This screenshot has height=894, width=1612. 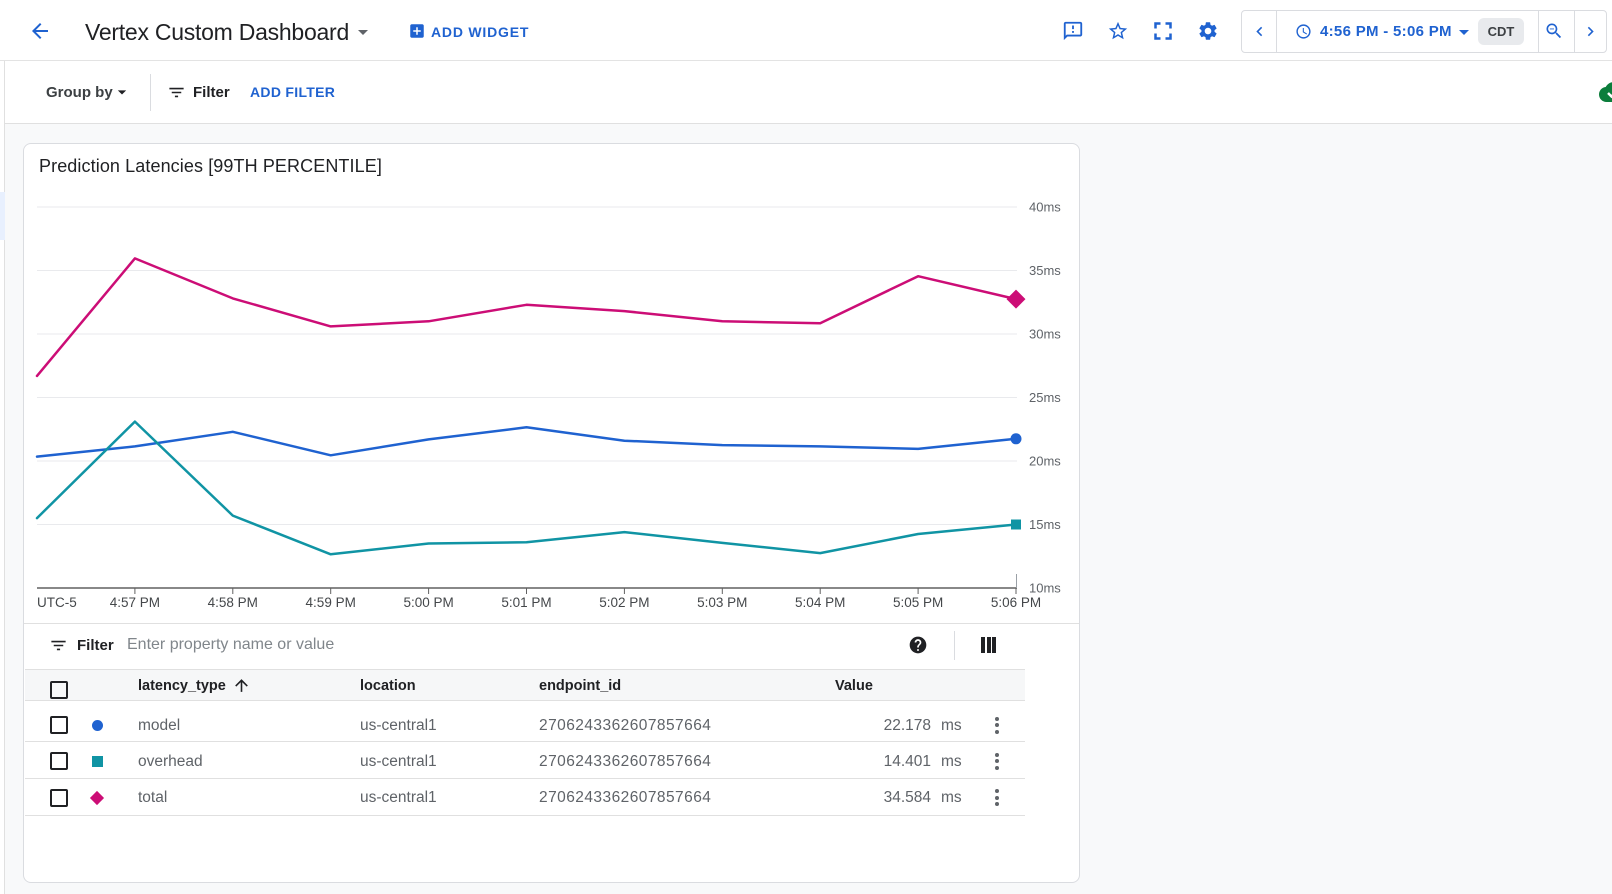 I want to click on svg-text: 20ms, so click(x=1045, y=461).